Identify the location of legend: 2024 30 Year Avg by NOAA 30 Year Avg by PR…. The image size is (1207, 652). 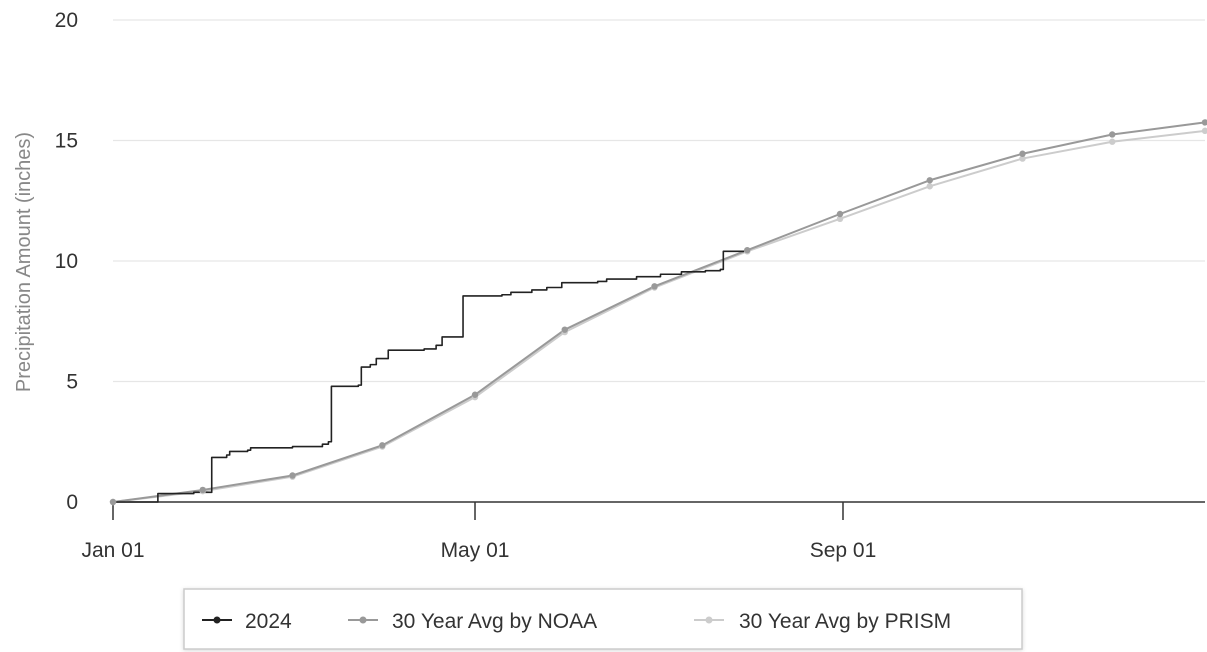
(603, 619).